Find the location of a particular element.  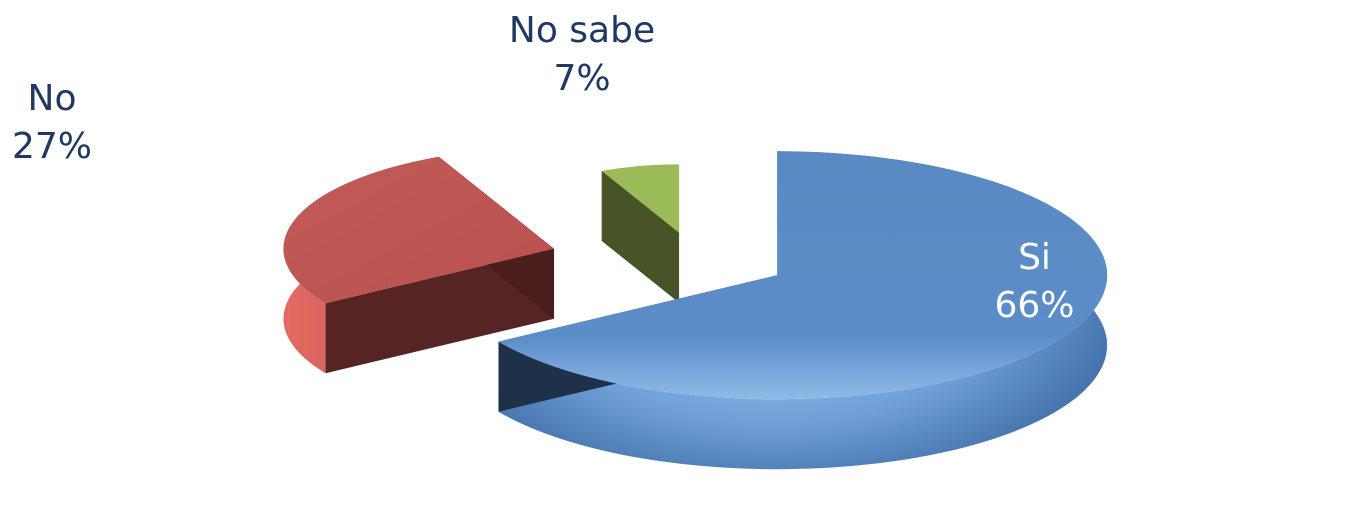

slice-no-sabe-label: No sabe is located at coordinates (582, 30).